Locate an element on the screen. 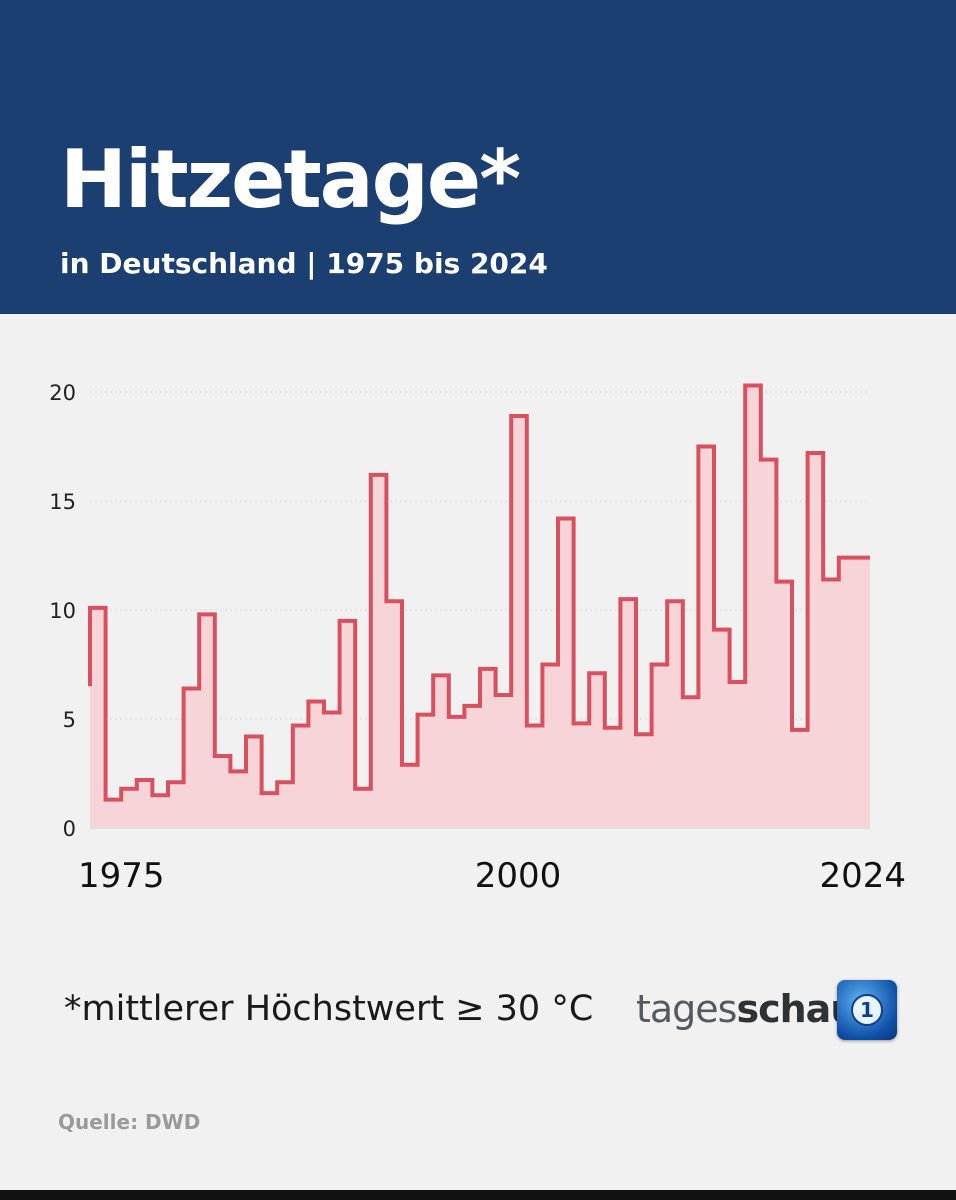 Image resolution: width=956 pixels, height=1200 pixels. brand-part-1: tages is located at coordinates (686, 1009).